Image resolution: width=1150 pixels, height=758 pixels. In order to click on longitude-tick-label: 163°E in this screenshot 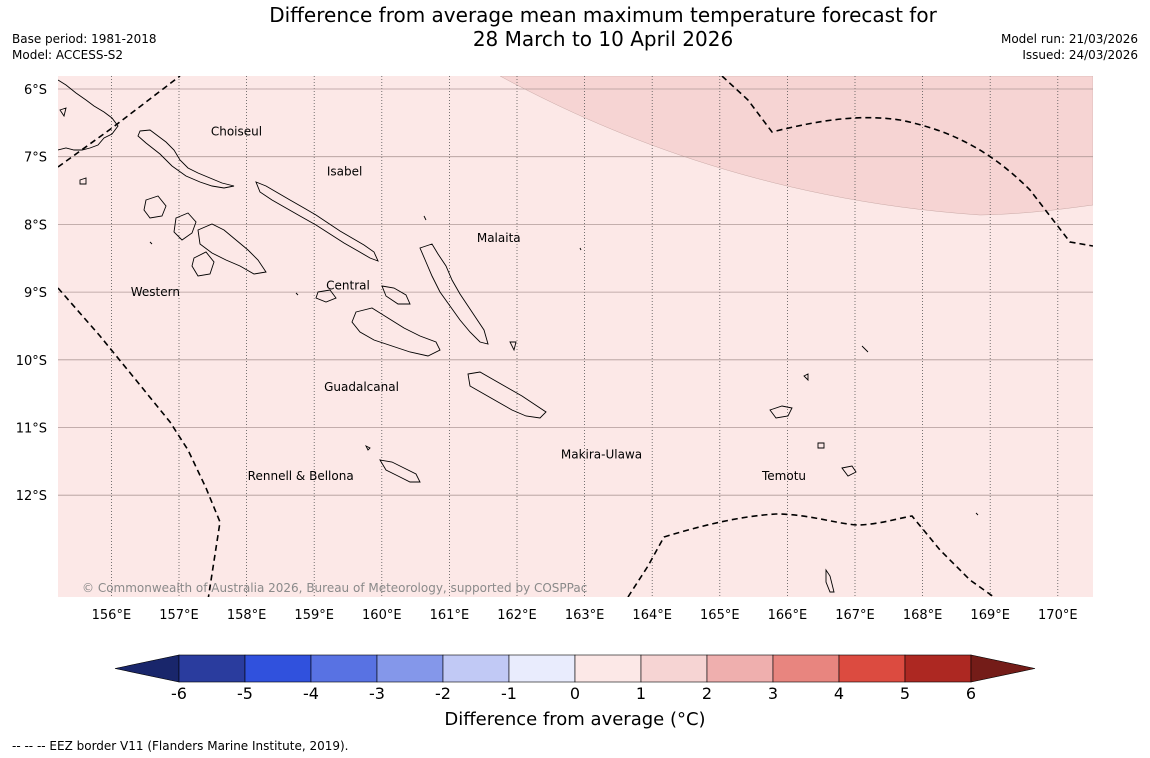, I will do `click(585, 615)`.